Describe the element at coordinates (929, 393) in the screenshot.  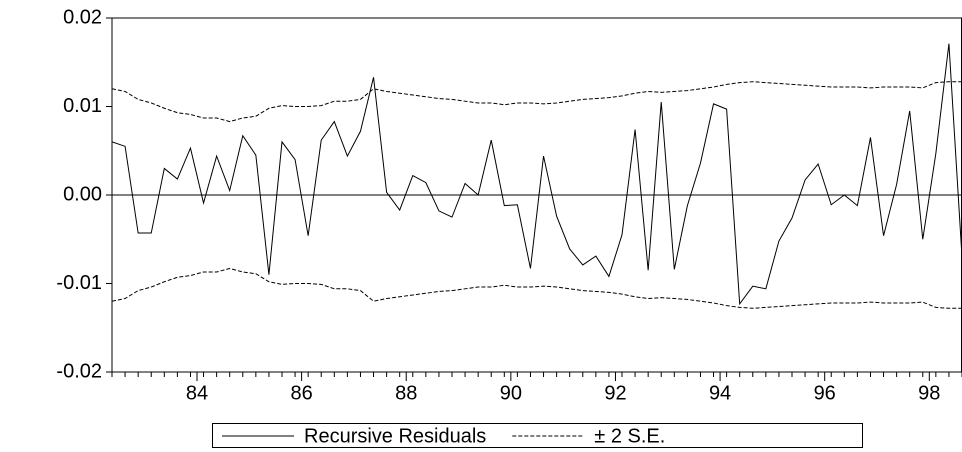
I see `x-tick-label: 98` at that location.